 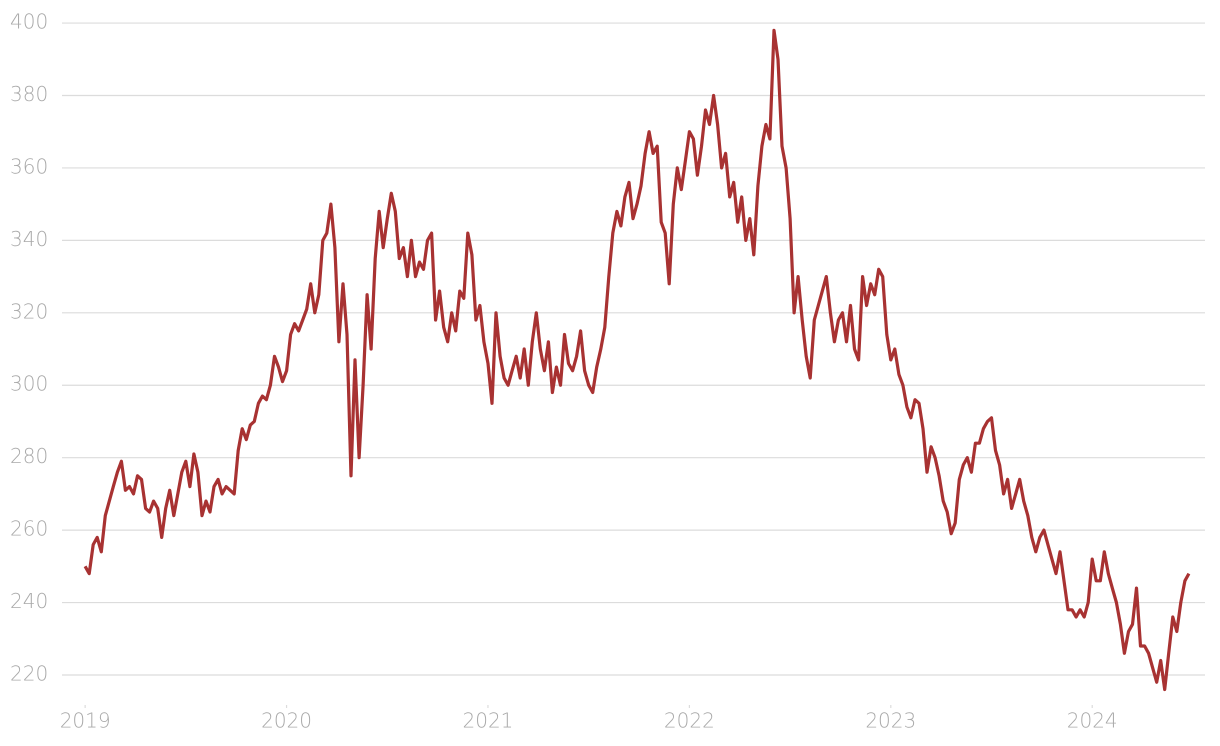 What do you see at coordinates (29, 22) in the screenshot?
I see `y-tick-label: 400` at bounding box center [29, 22].